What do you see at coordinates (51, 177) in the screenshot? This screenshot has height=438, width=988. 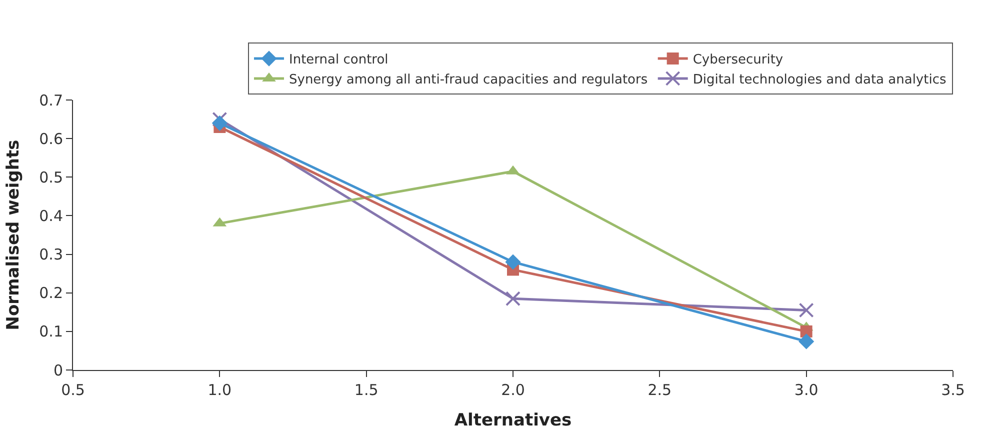 I see `y-tick-label: 0.5` at bounding box center [51, 177].